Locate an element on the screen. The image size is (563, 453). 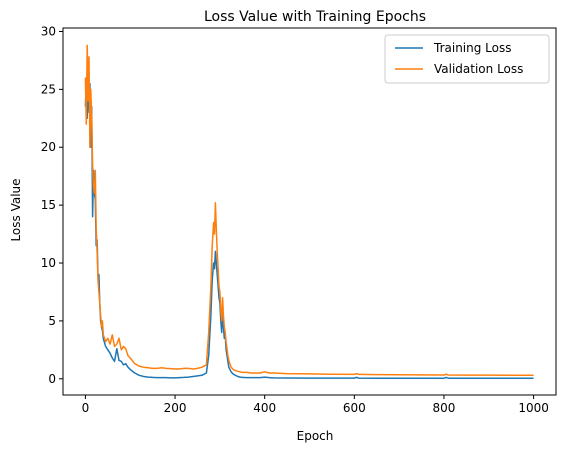
x-tick-label: 0 is located at coordinates (86, 408).